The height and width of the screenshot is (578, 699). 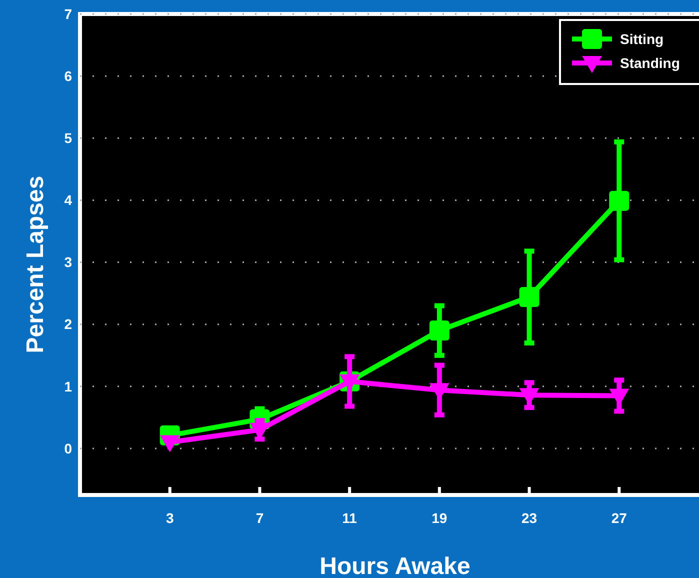 What do you see at coordinates (68, 386) in the screenshot?
I see `y-tick-label: 1` at bounding box center [68, 386].